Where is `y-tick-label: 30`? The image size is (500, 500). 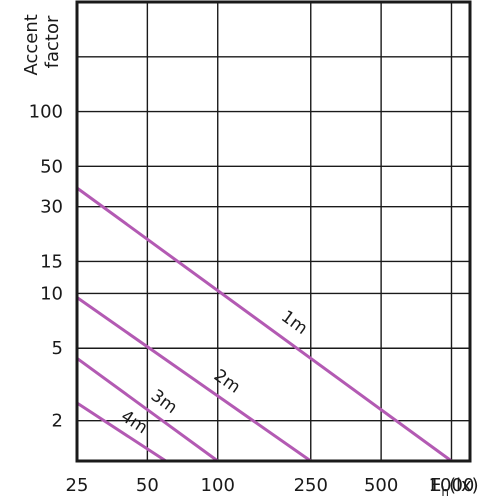
y-tick-label: 30 is located at coordinates (51, 207).